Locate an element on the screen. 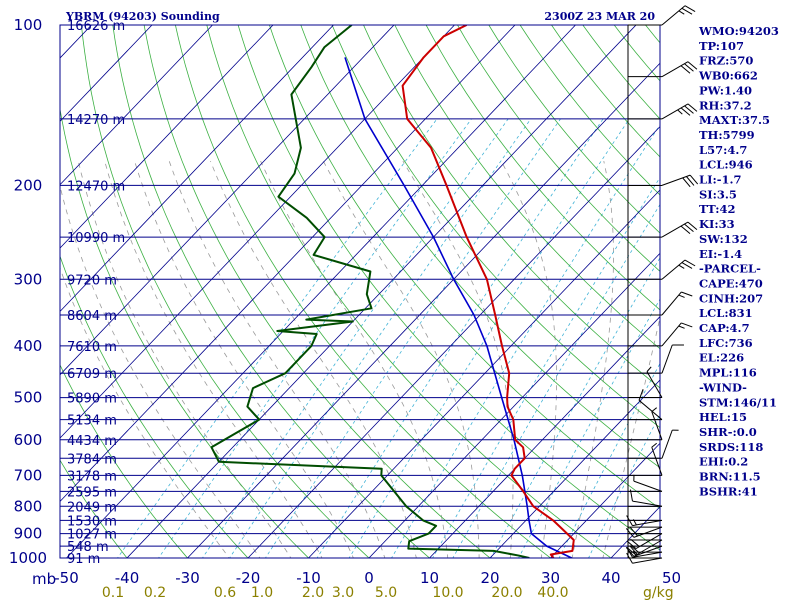 This screenshot has width=800, height=600. pressure-tick-label: 500 is located at coordinates (28, 398).